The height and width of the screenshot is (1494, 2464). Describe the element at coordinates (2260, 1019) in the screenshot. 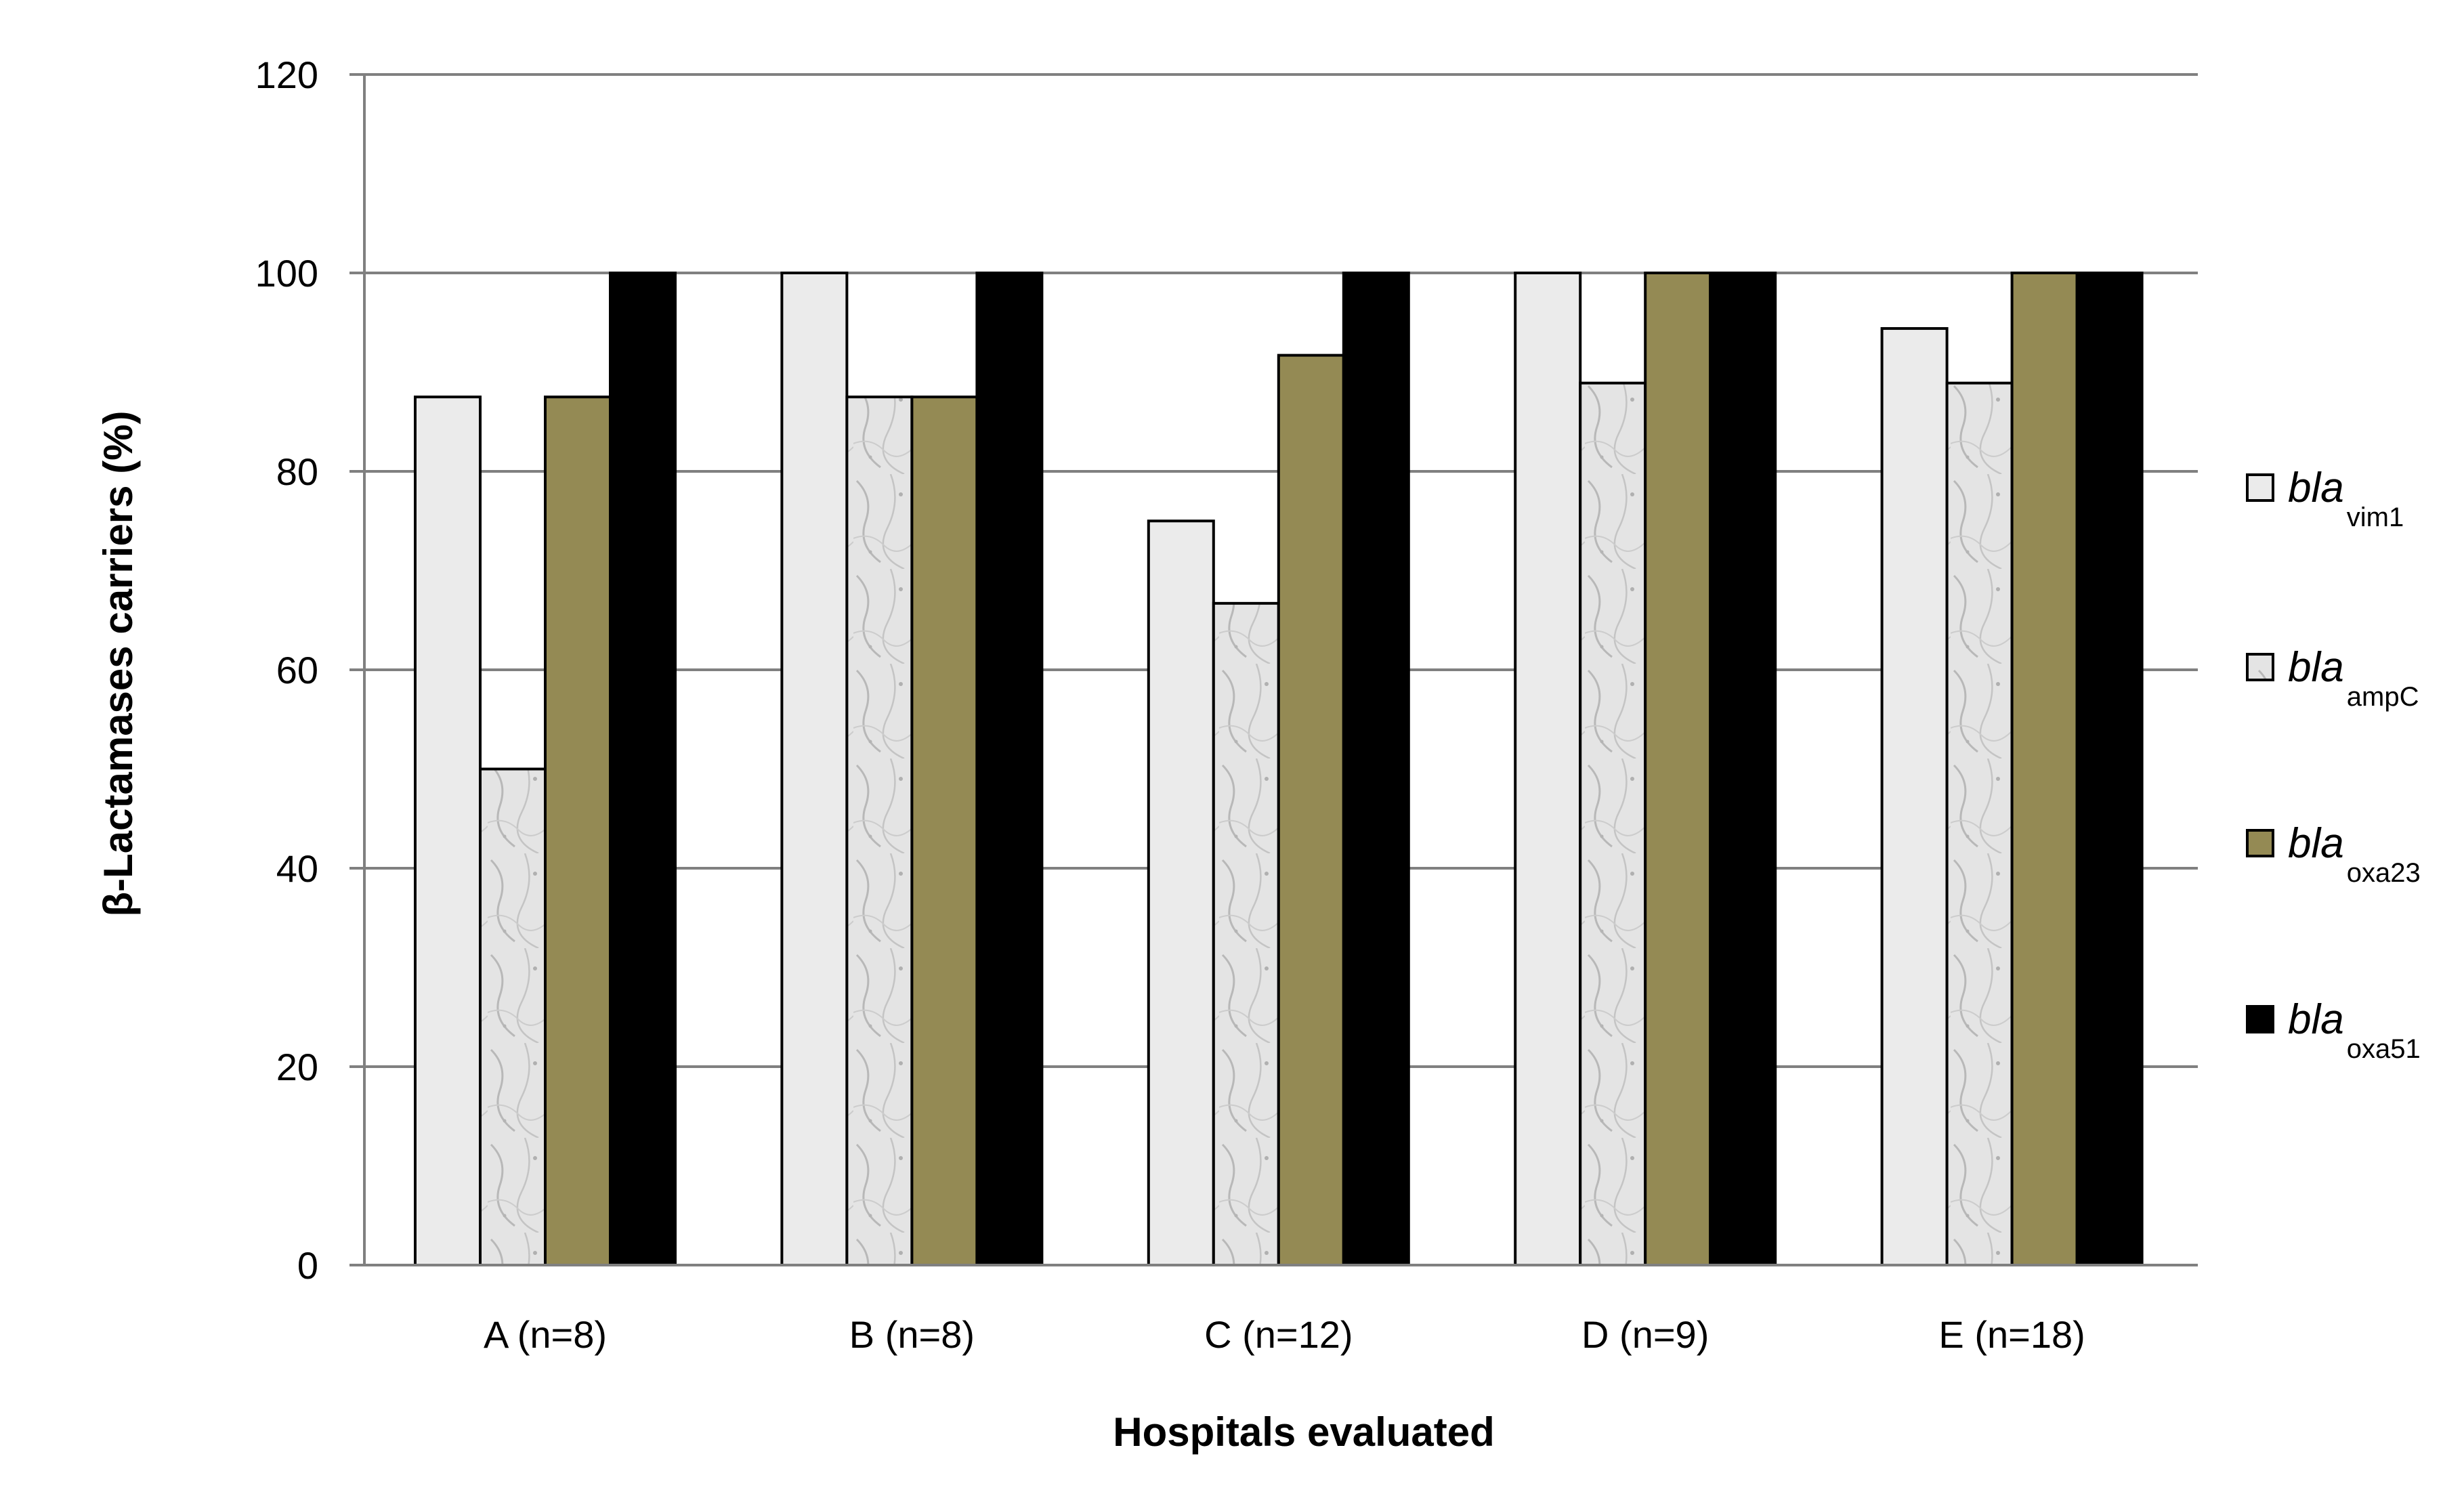

I see `legend-swatch-oxa51` at that location.